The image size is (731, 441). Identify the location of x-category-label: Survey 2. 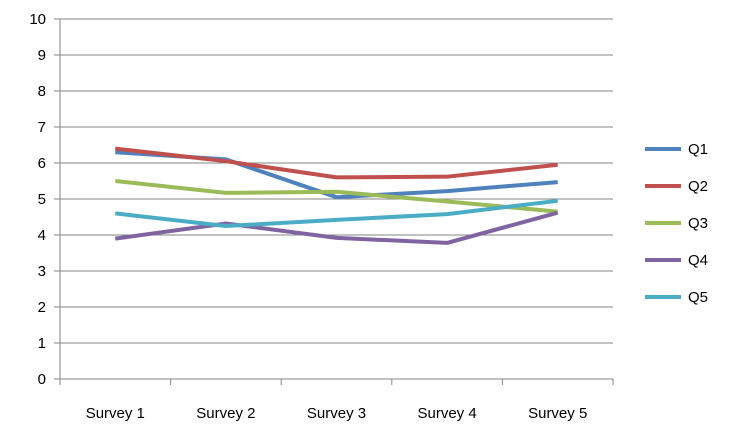
(225, 413).